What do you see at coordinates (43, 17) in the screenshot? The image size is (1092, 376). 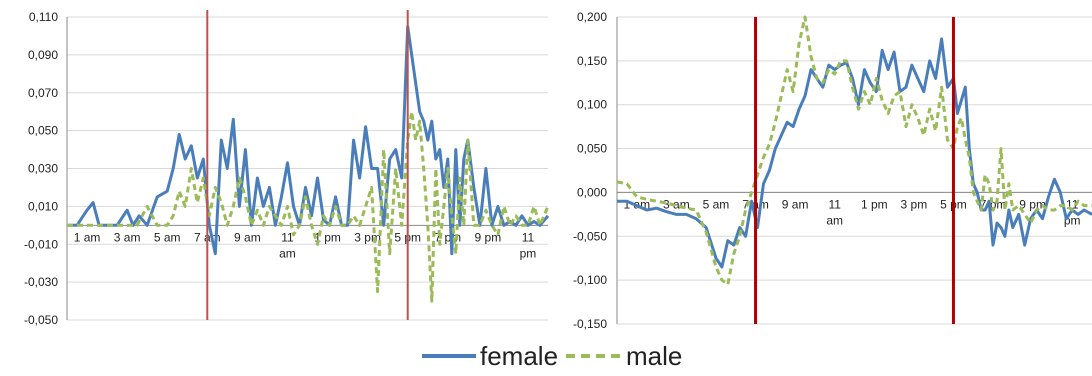 I see `y-tick-label: 0,110` at bounding box center [43, 17].